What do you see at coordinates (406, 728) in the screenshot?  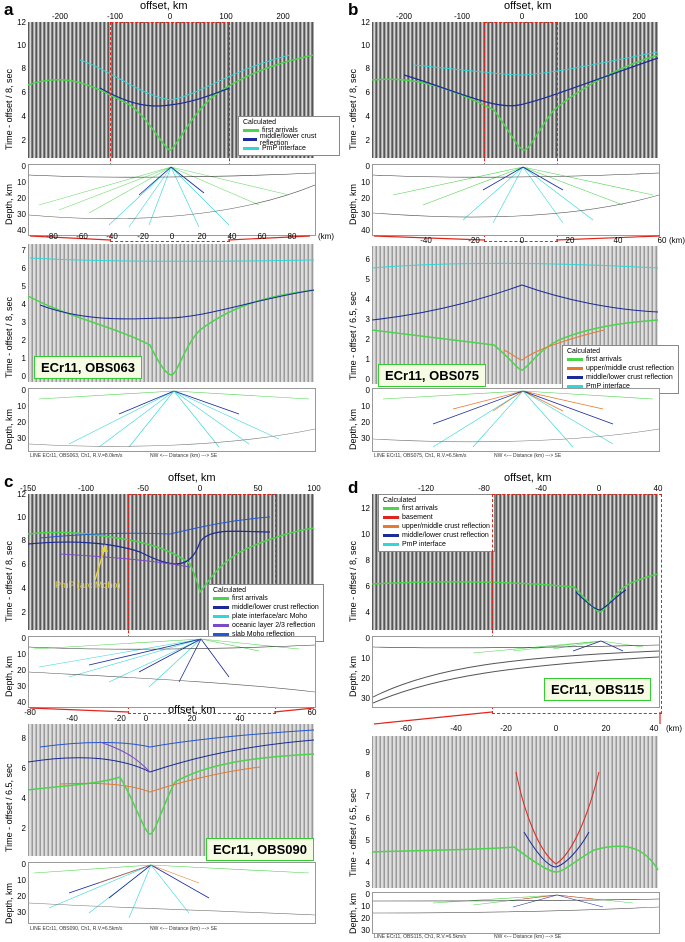 I see `zoom-tick: -60` at bounding box center [406, 728].